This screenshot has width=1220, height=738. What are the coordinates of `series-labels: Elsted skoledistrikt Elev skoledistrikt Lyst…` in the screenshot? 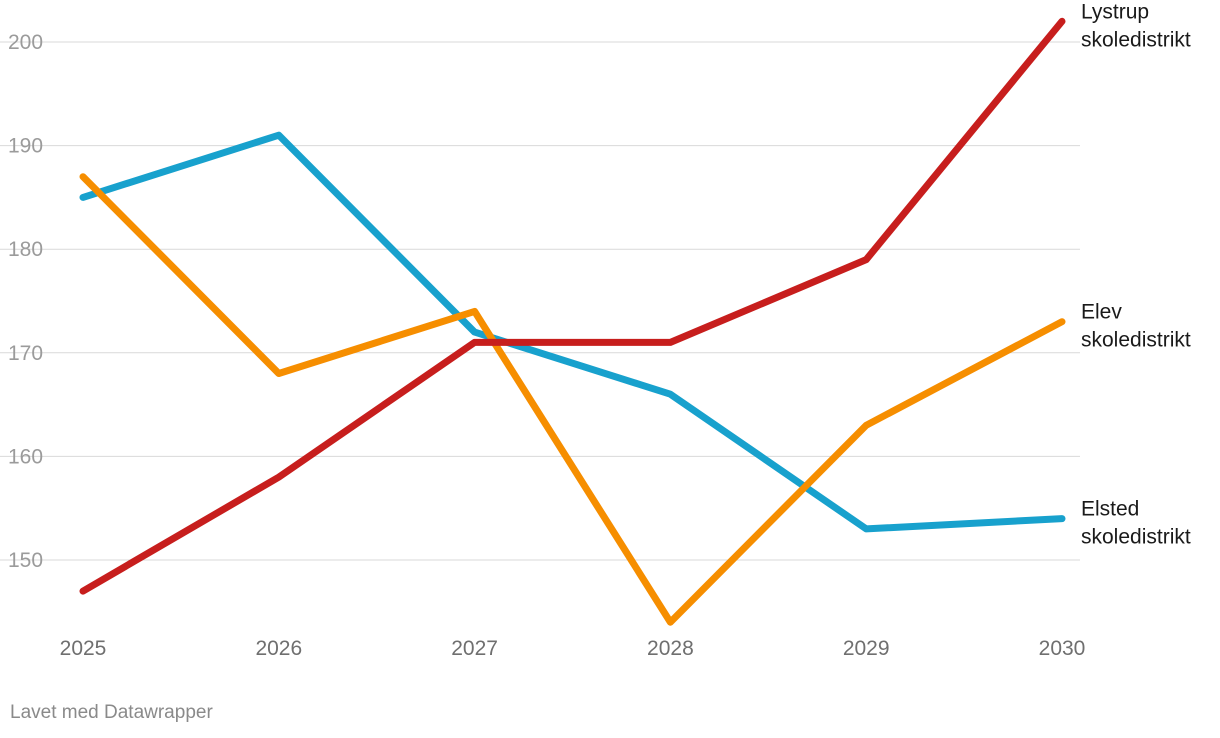 It's located at (1136, 274).